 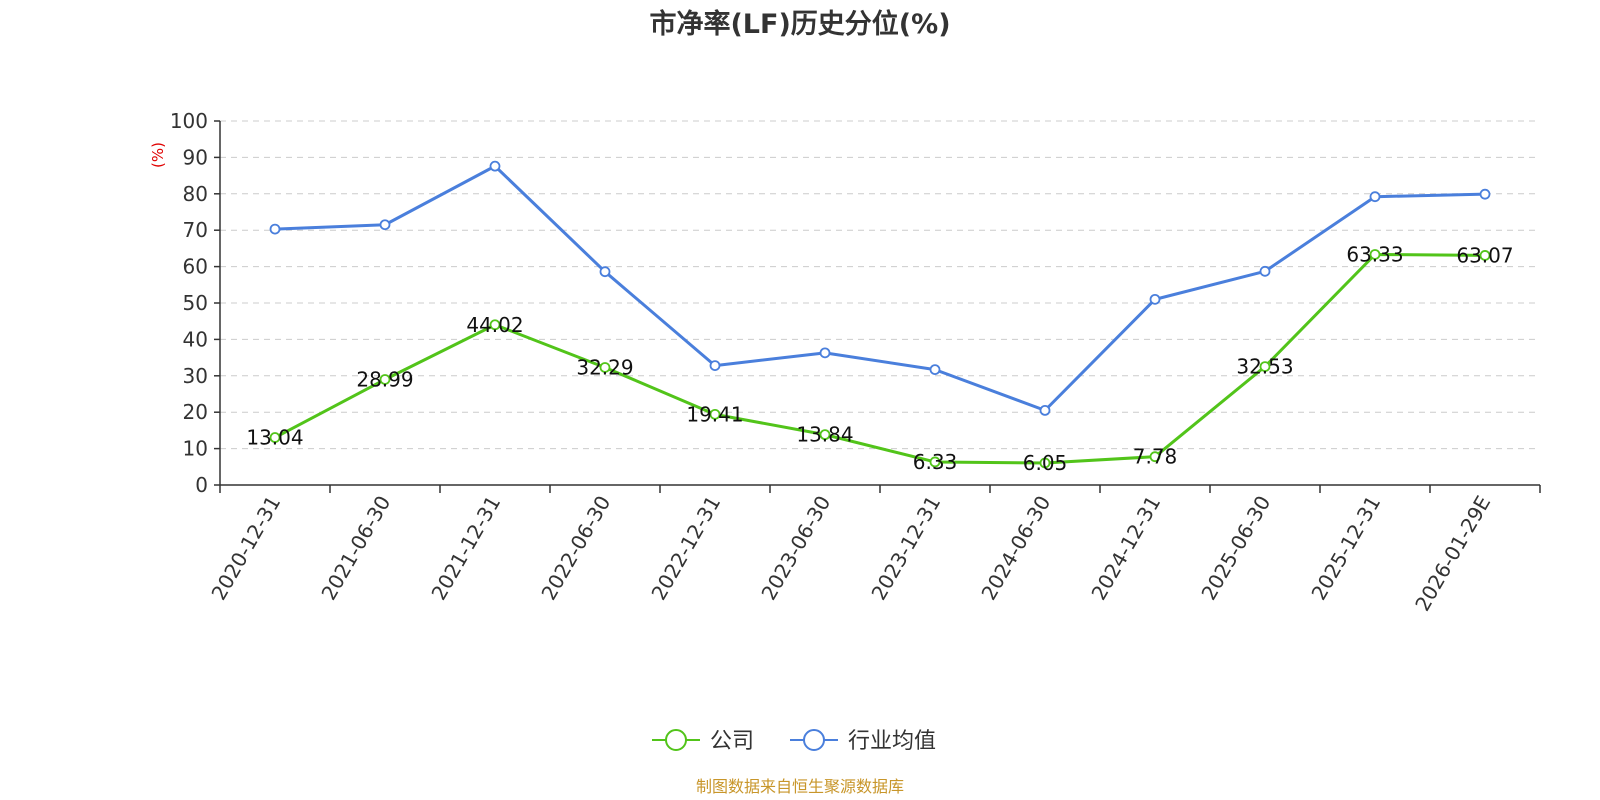 I want to click on x-tick-label: 2021-06-30, so click(x=355, y=548).